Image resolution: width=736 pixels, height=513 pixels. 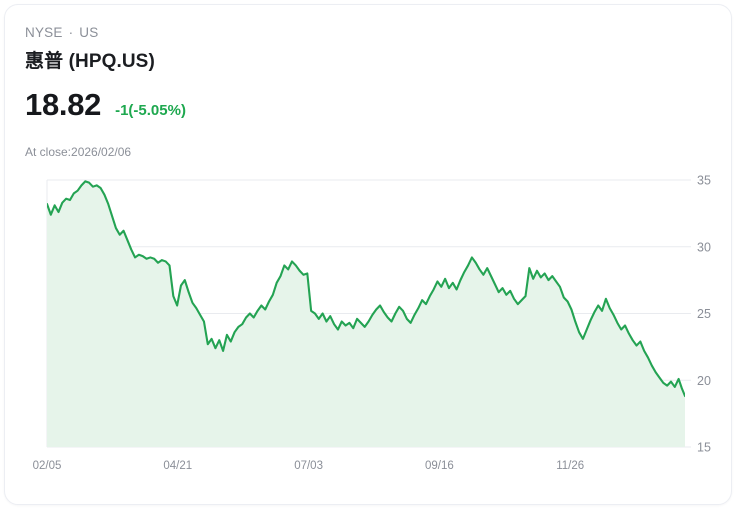 What do you see at coordinates (89, 32) in the screenshot?
I see `region-label: US` at bounding box center [89, 32].